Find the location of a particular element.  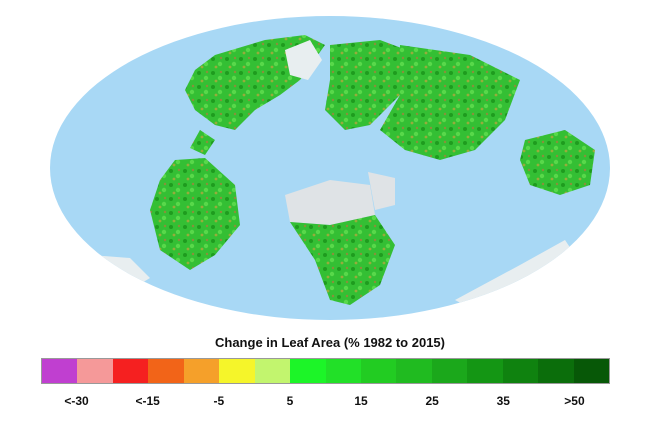

legend-tick-label: 35 is located at coordinates (503, 401).